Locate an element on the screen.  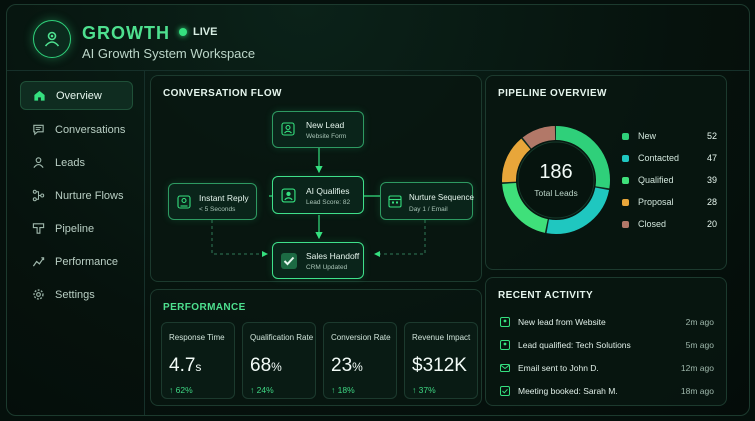
pipeline-legend-new: New 52 is located at coordinates (669, 137).